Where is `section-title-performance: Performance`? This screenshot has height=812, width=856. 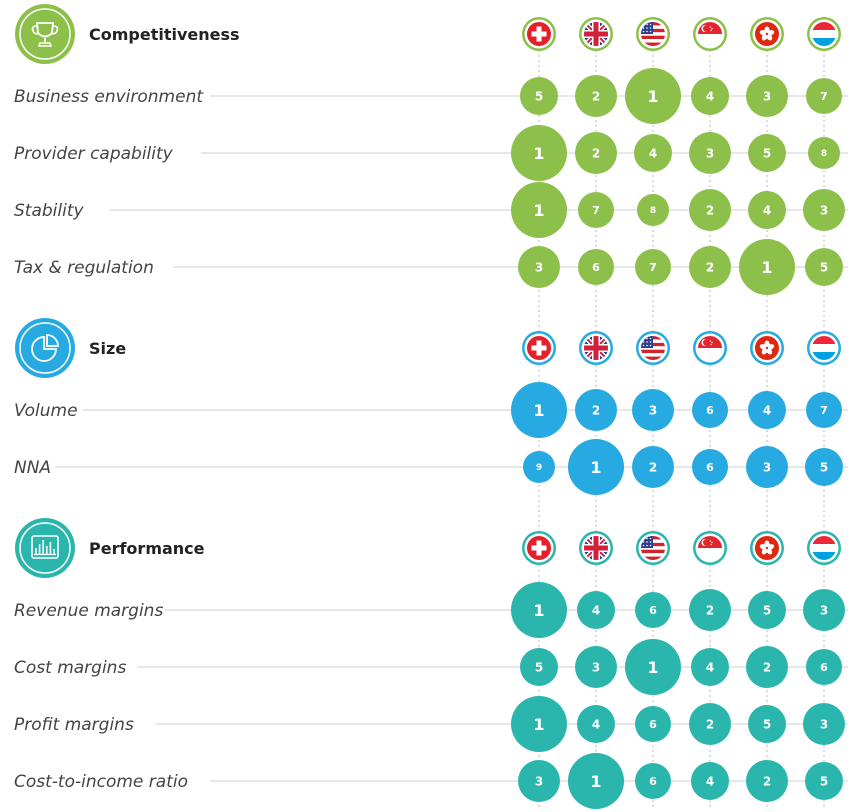 section-title-performance: Performance is located at coordinates (147, 548).